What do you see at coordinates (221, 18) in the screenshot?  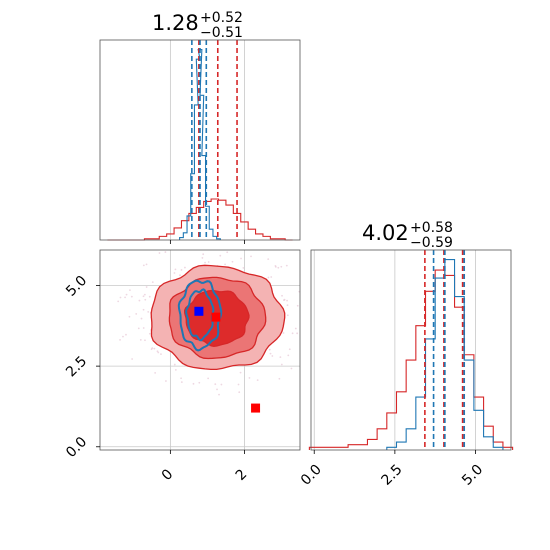 I see `title-1-plus: +0.52` at bounding box center [221, 18].